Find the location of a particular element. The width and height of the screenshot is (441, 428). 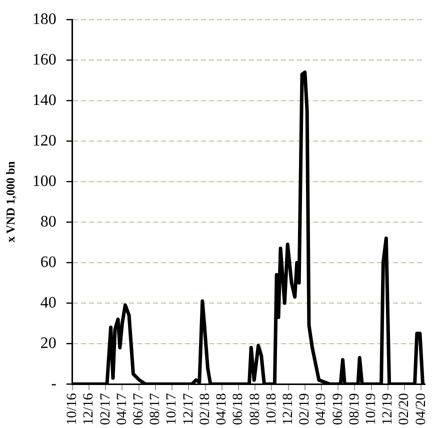

x-tick-label: 04/19 is located at coordinates (322, 409).